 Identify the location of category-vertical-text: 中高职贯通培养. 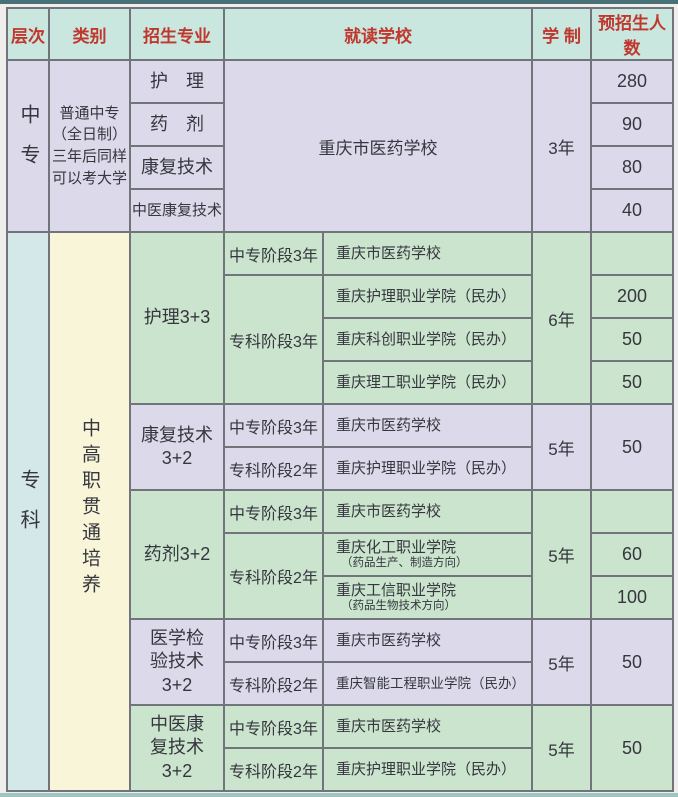
(89, 509).